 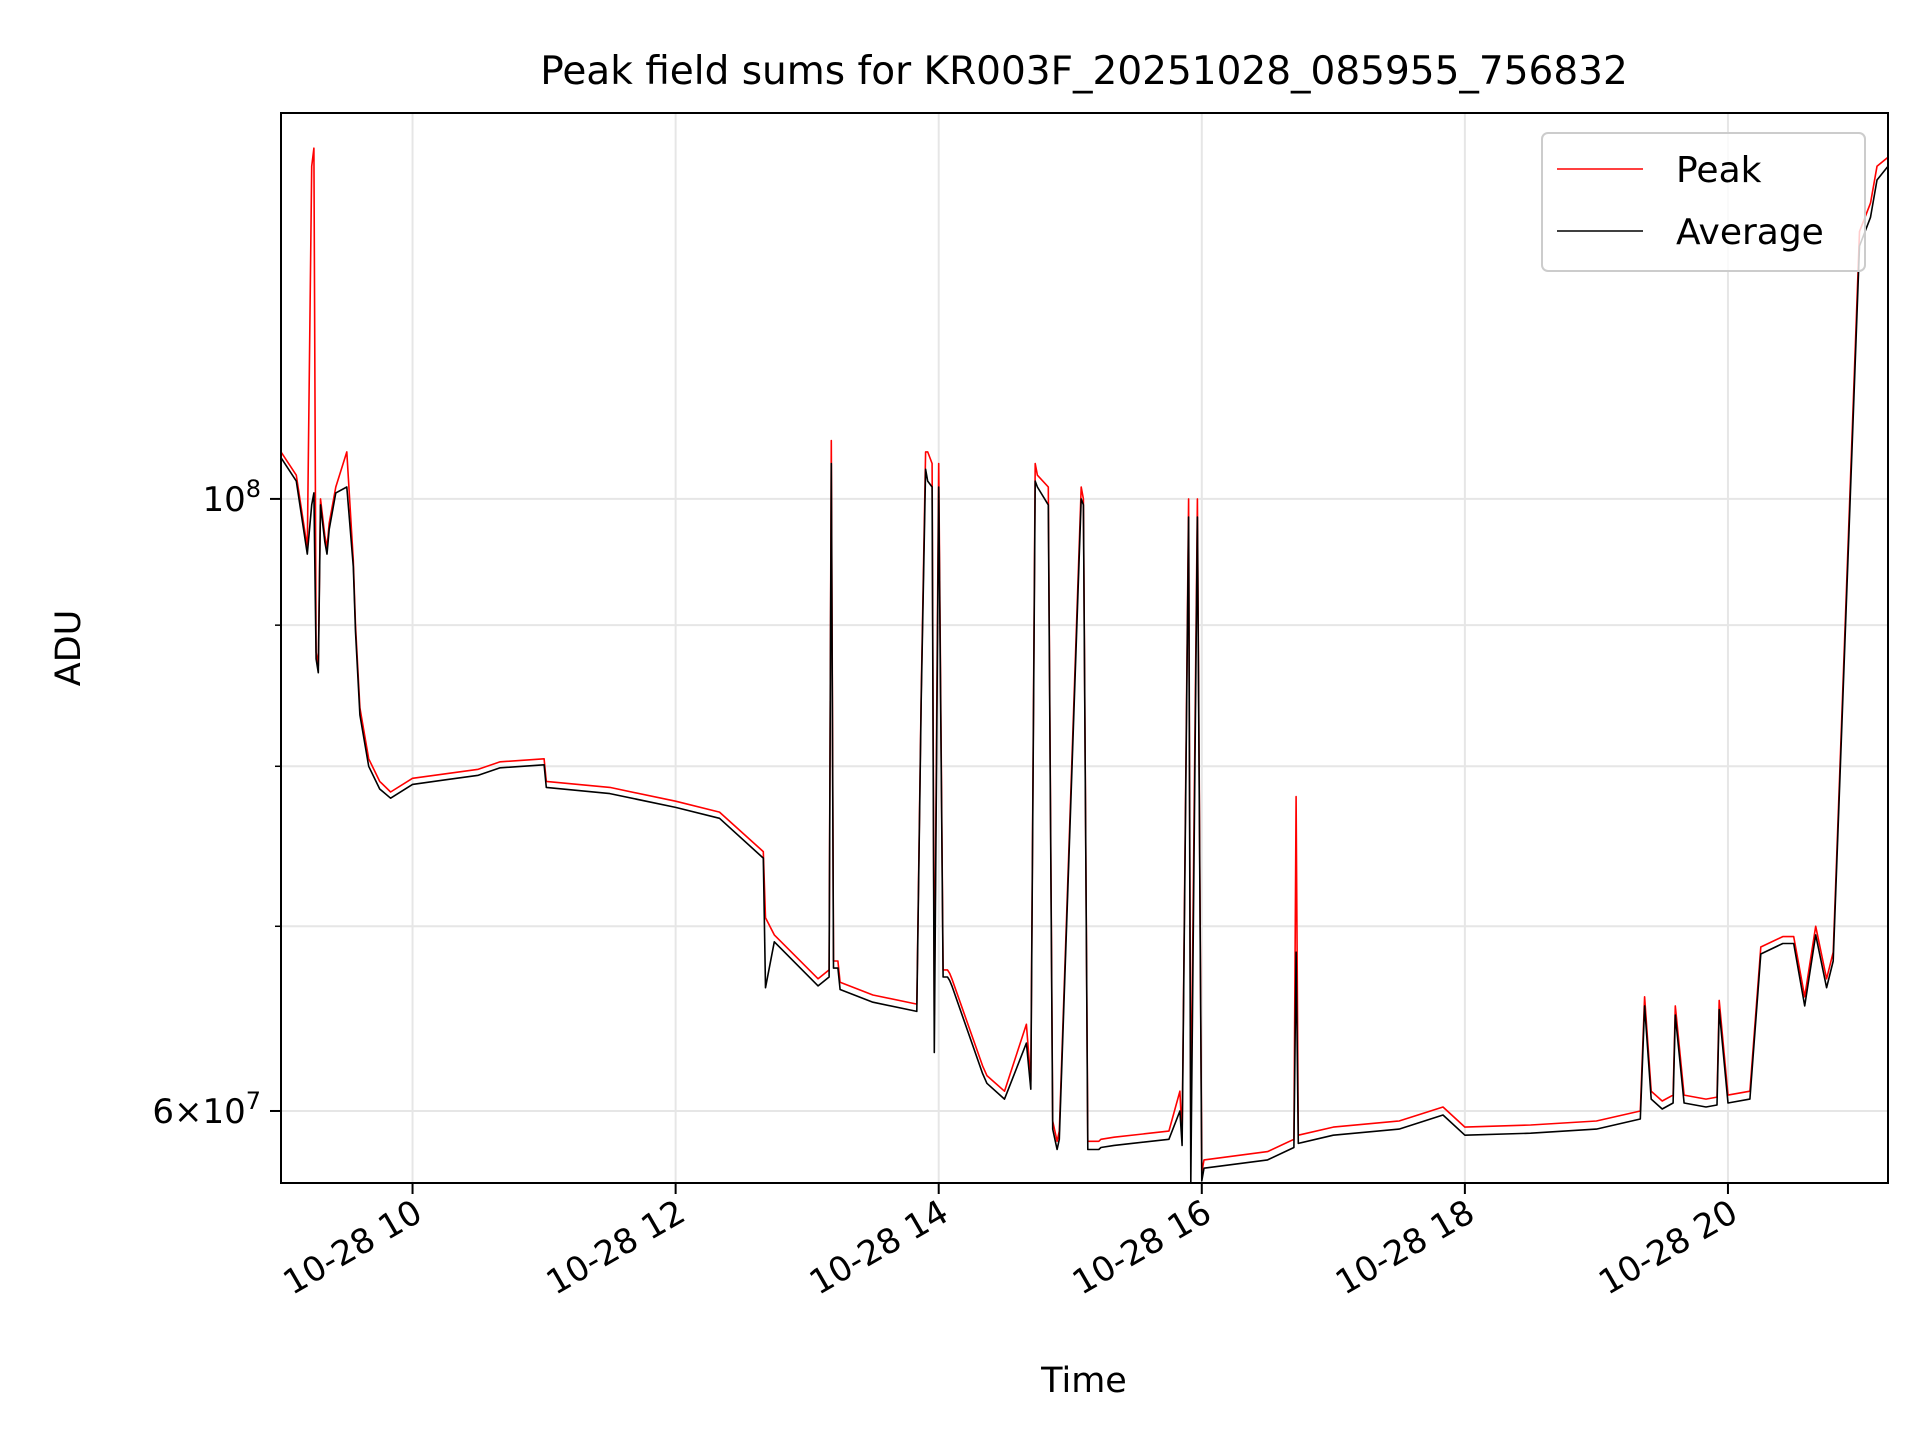 What do you see at coordinates (1750, 232) in the screenshot?
I see `legend-label-average: Average` at bounding box center [1750, 232].